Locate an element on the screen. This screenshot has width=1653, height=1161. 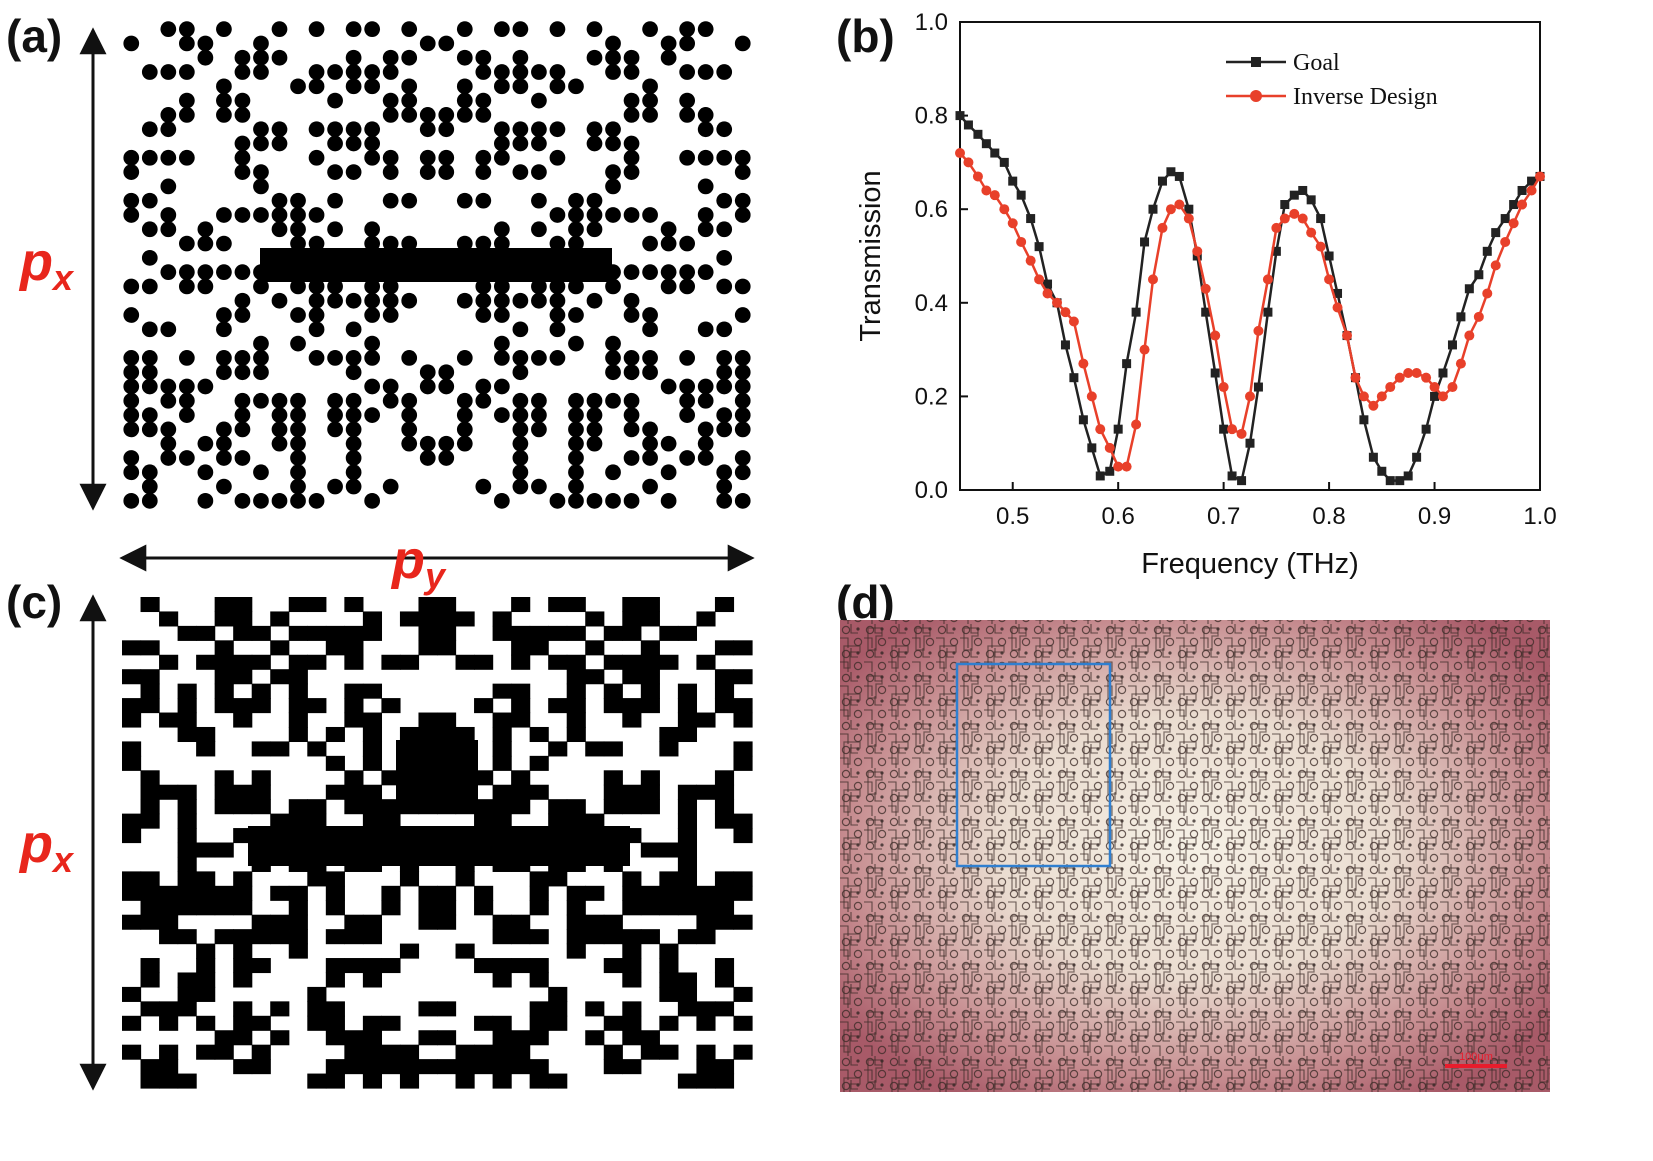
plot-frame is located at coordinates (1250, 256).